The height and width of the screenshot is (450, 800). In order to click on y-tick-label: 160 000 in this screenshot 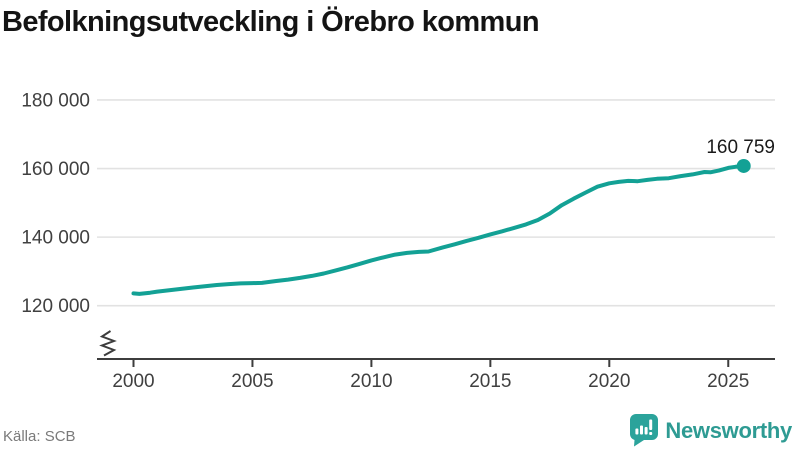, I will do `click(55, 169)`.